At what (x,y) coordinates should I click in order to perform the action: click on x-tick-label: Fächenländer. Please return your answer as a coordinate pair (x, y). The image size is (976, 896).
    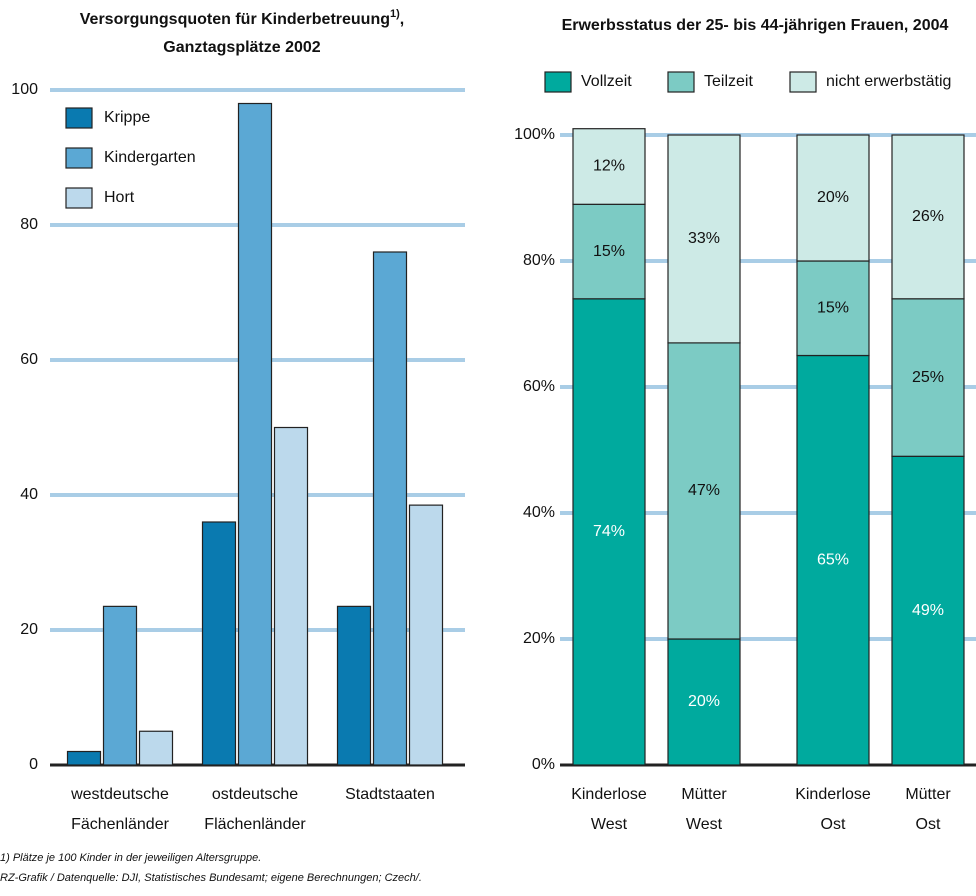
    Looking at the image, I should click on (120, 824).